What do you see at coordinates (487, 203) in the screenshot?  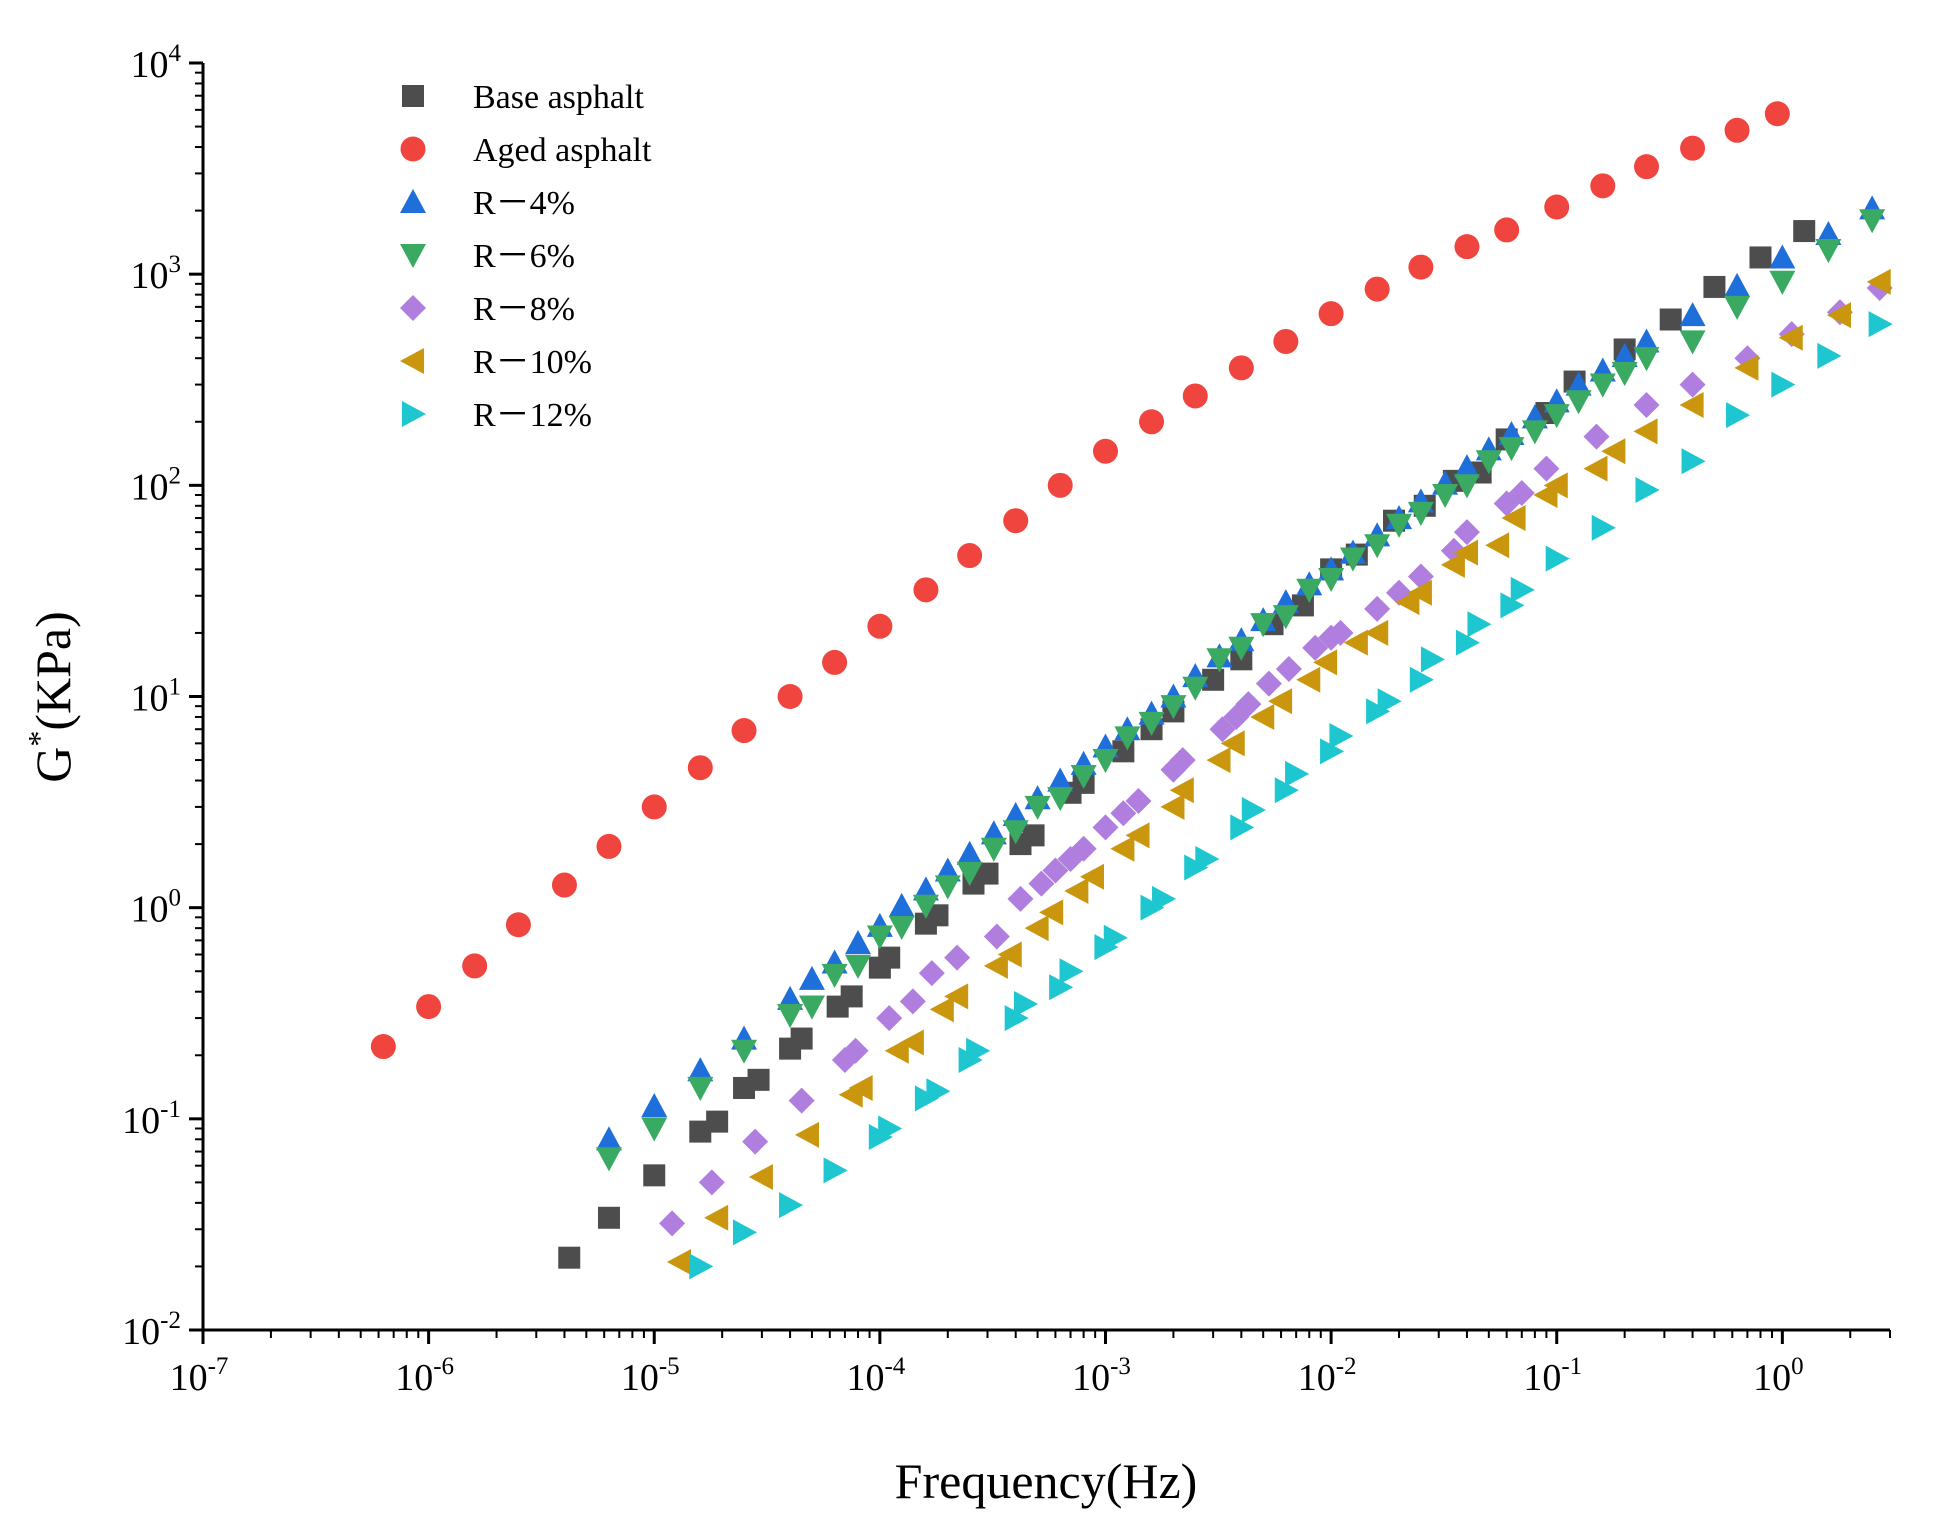 I see `legend-item: R－4%` at bounding box center [487, 203].